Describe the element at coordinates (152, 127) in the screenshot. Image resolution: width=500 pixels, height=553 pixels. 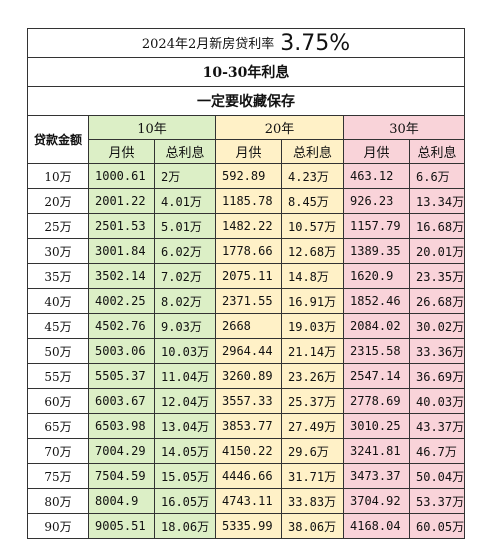
I see `group-header-10y: 10年` at that location.